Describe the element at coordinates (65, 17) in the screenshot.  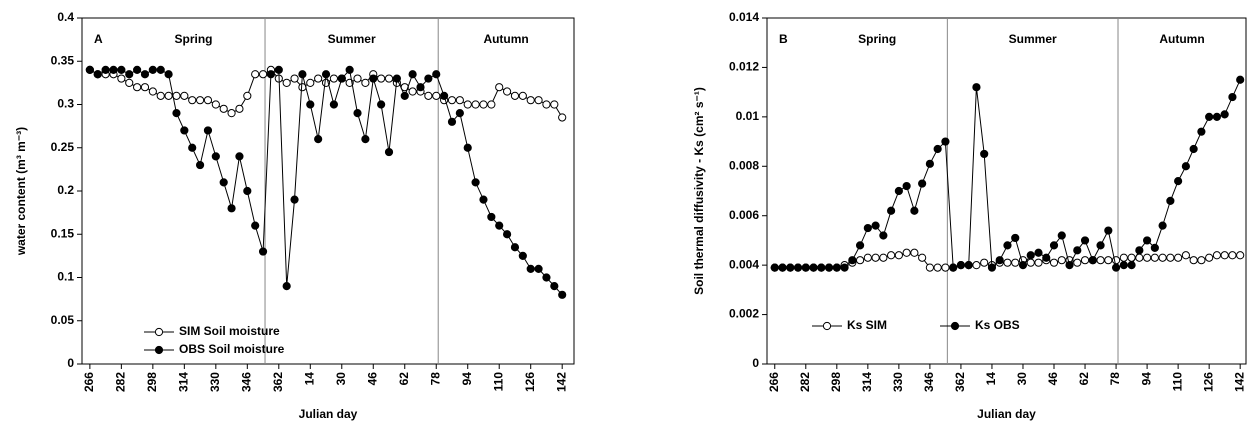
I see `y-tick-label: 0.4` at that location.